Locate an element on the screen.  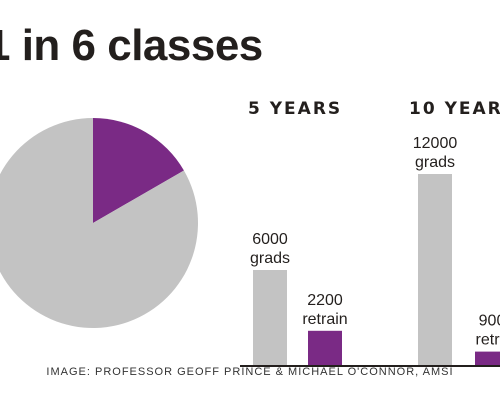
period-label: 5 YEARS is located at coordinates (295, 109).